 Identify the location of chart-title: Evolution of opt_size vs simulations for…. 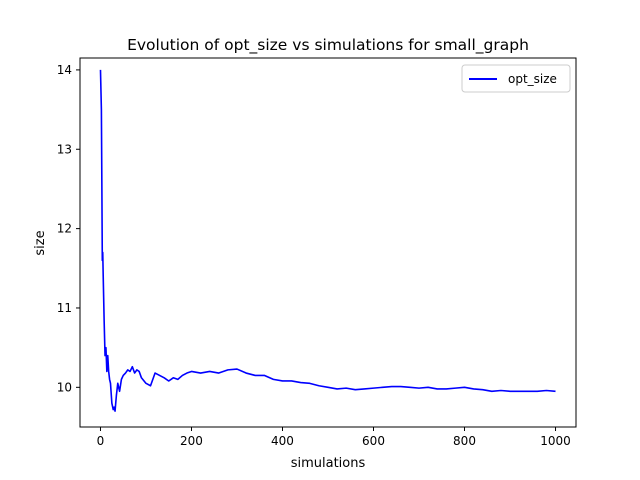
(328, 45).